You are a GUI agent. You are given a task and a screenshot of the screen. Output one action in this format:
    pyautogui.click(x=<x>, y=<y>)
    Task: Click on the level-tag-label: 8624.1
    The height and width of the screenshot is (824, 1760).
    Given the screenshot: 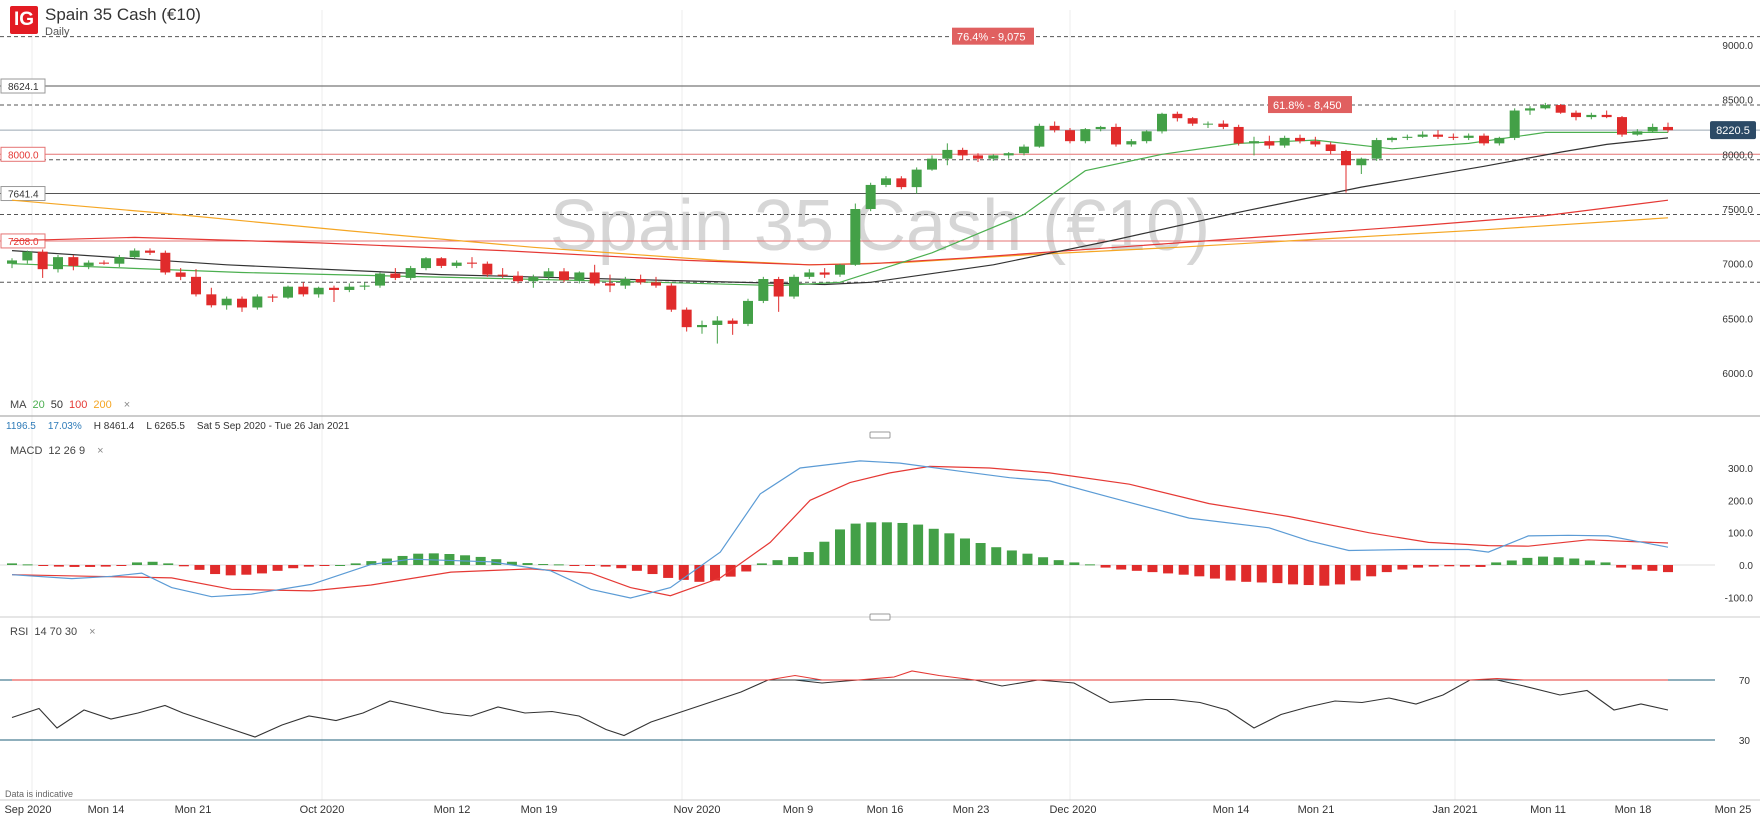 What is the action you would take?
    pyautogui.click(x=23, y=87)
    